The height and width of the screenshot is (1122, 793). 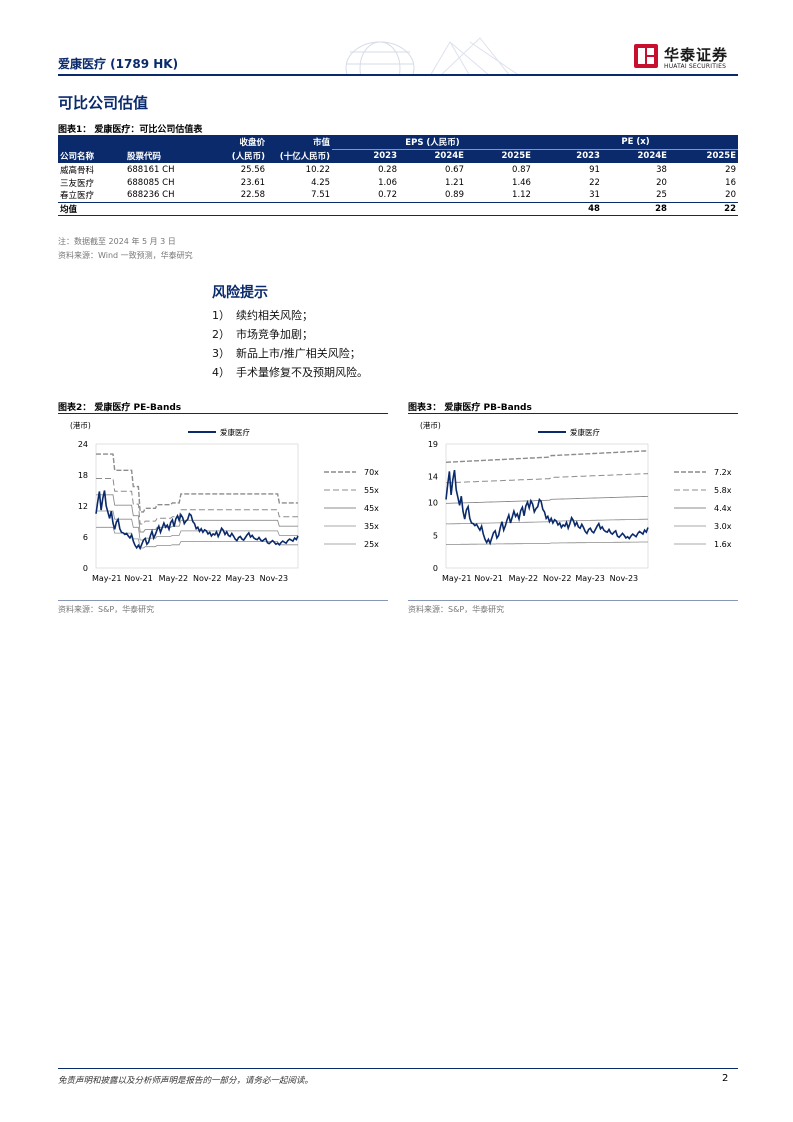 What do you see at coordinates (567, 156) in the screenshot?
I see `col-pe-2023: 2023` at bounding box center [567, 156].